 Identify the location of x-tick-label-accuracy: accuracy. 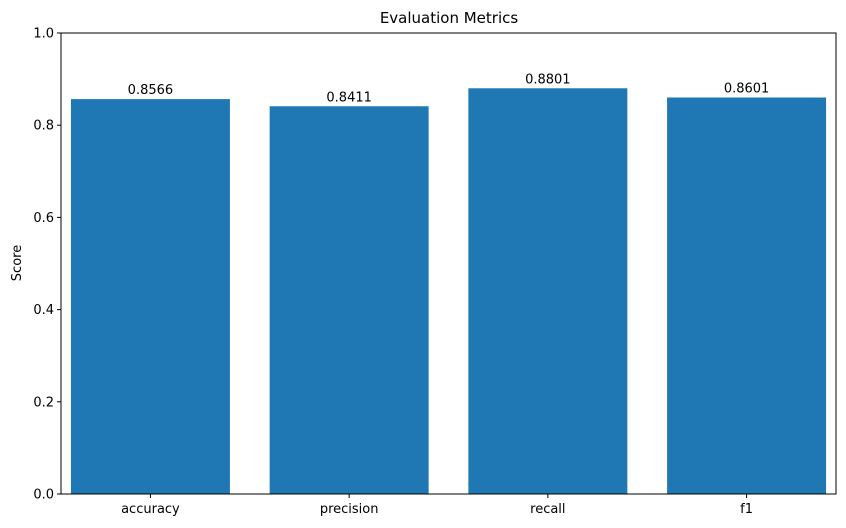
(150, 509).